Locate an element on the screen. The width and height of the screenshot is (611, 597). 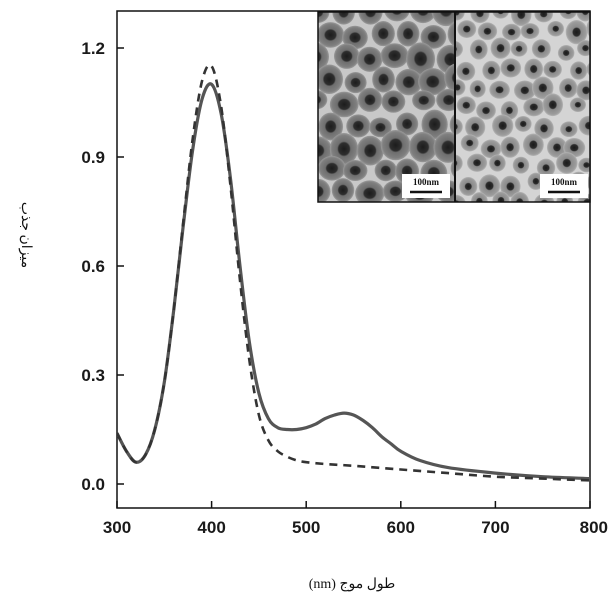
scale-box-left is located at coordinates (426, 186).